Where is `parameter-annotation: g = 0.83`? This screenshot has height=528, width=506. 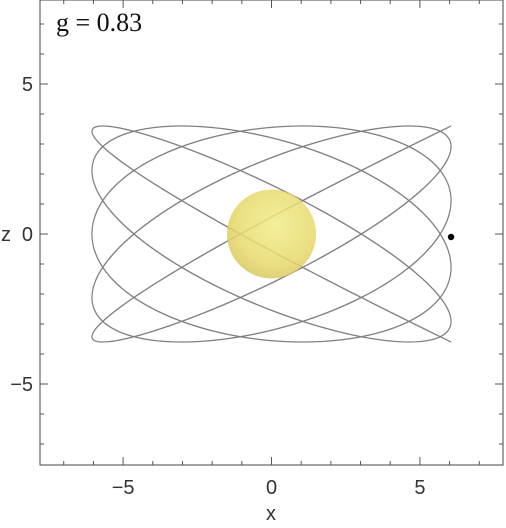 parameter-annotation: g = 0.83 is located at coordinates (99, 22).